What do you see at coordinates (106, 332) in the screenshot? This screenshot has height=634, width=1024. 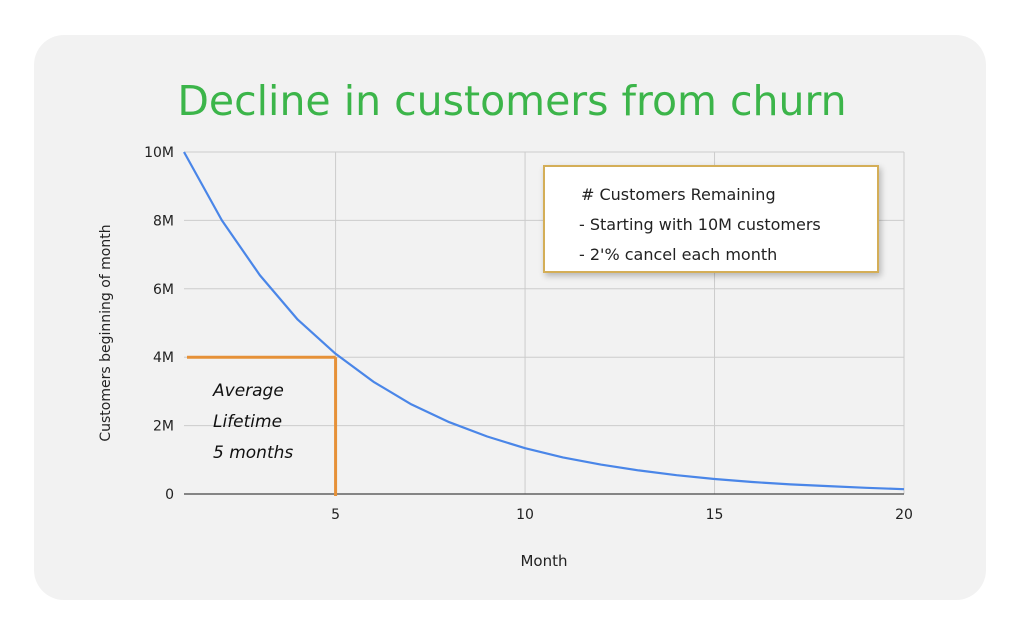 I see `y-axis-label: Customers beginning of month` at bounding box center [106, 332].